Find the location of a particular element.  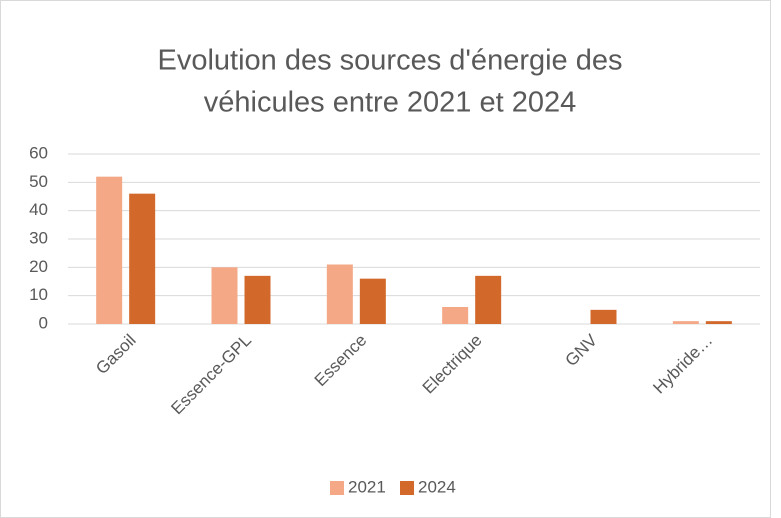

chart-title: véhicules entre 2021 et 2024 is located at coordinates (390, 103).